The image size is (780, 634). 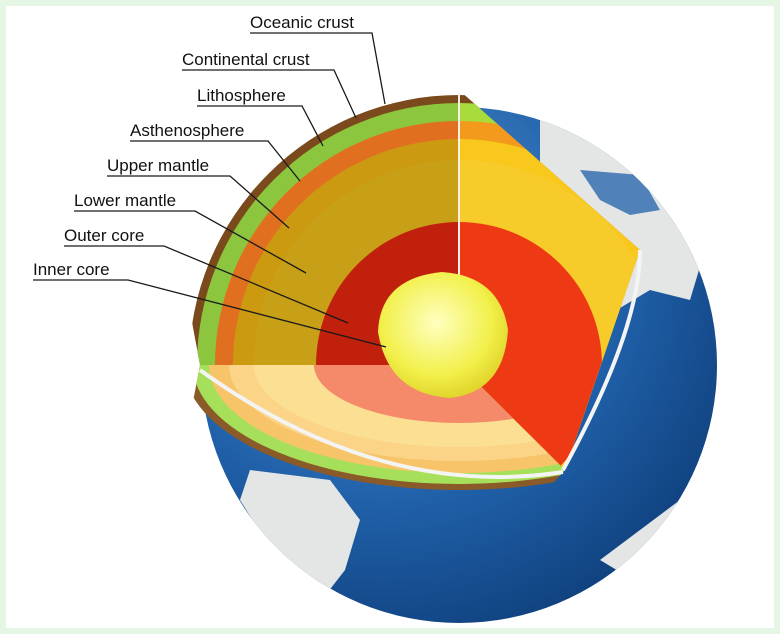 What do you see at coordinates (215, 161) in the screenshot?
I see `leader-asthenosphere` at bounding box center [215, 161].